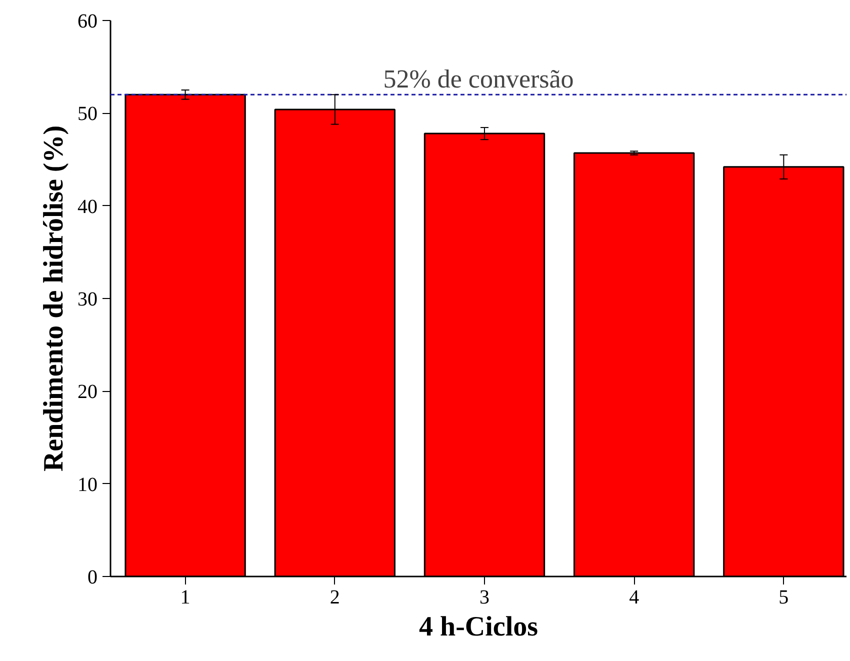 Image resolution: width=850 pixels, height=661 pixels. Describe the element at coordinates (54, 298) in the screenshot. I see `y-axis-title: Rendimento de hidrólise (%)` at that location.